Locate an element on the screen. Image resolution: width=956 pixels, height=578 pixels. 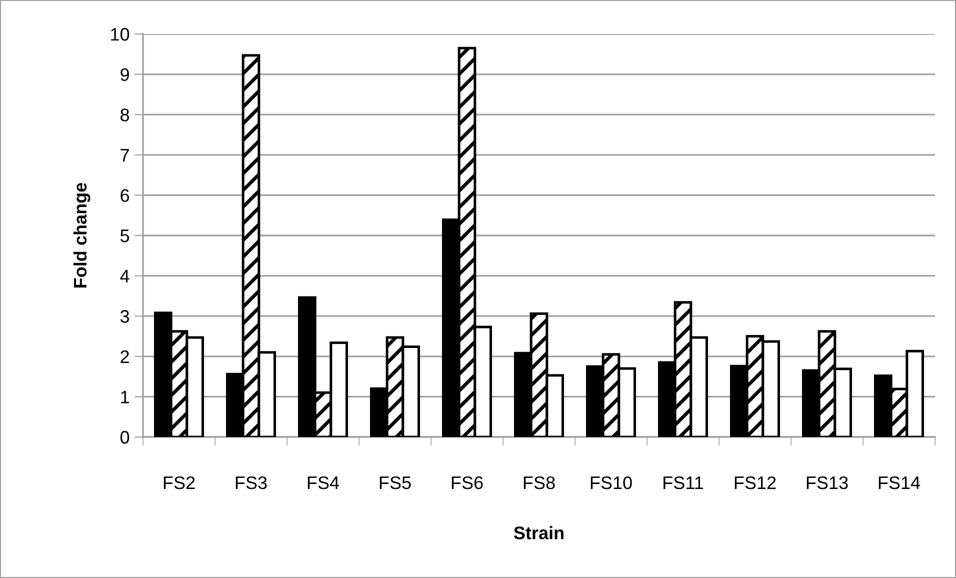
y-tick-label: 8 is located at coordinates (125, 115).